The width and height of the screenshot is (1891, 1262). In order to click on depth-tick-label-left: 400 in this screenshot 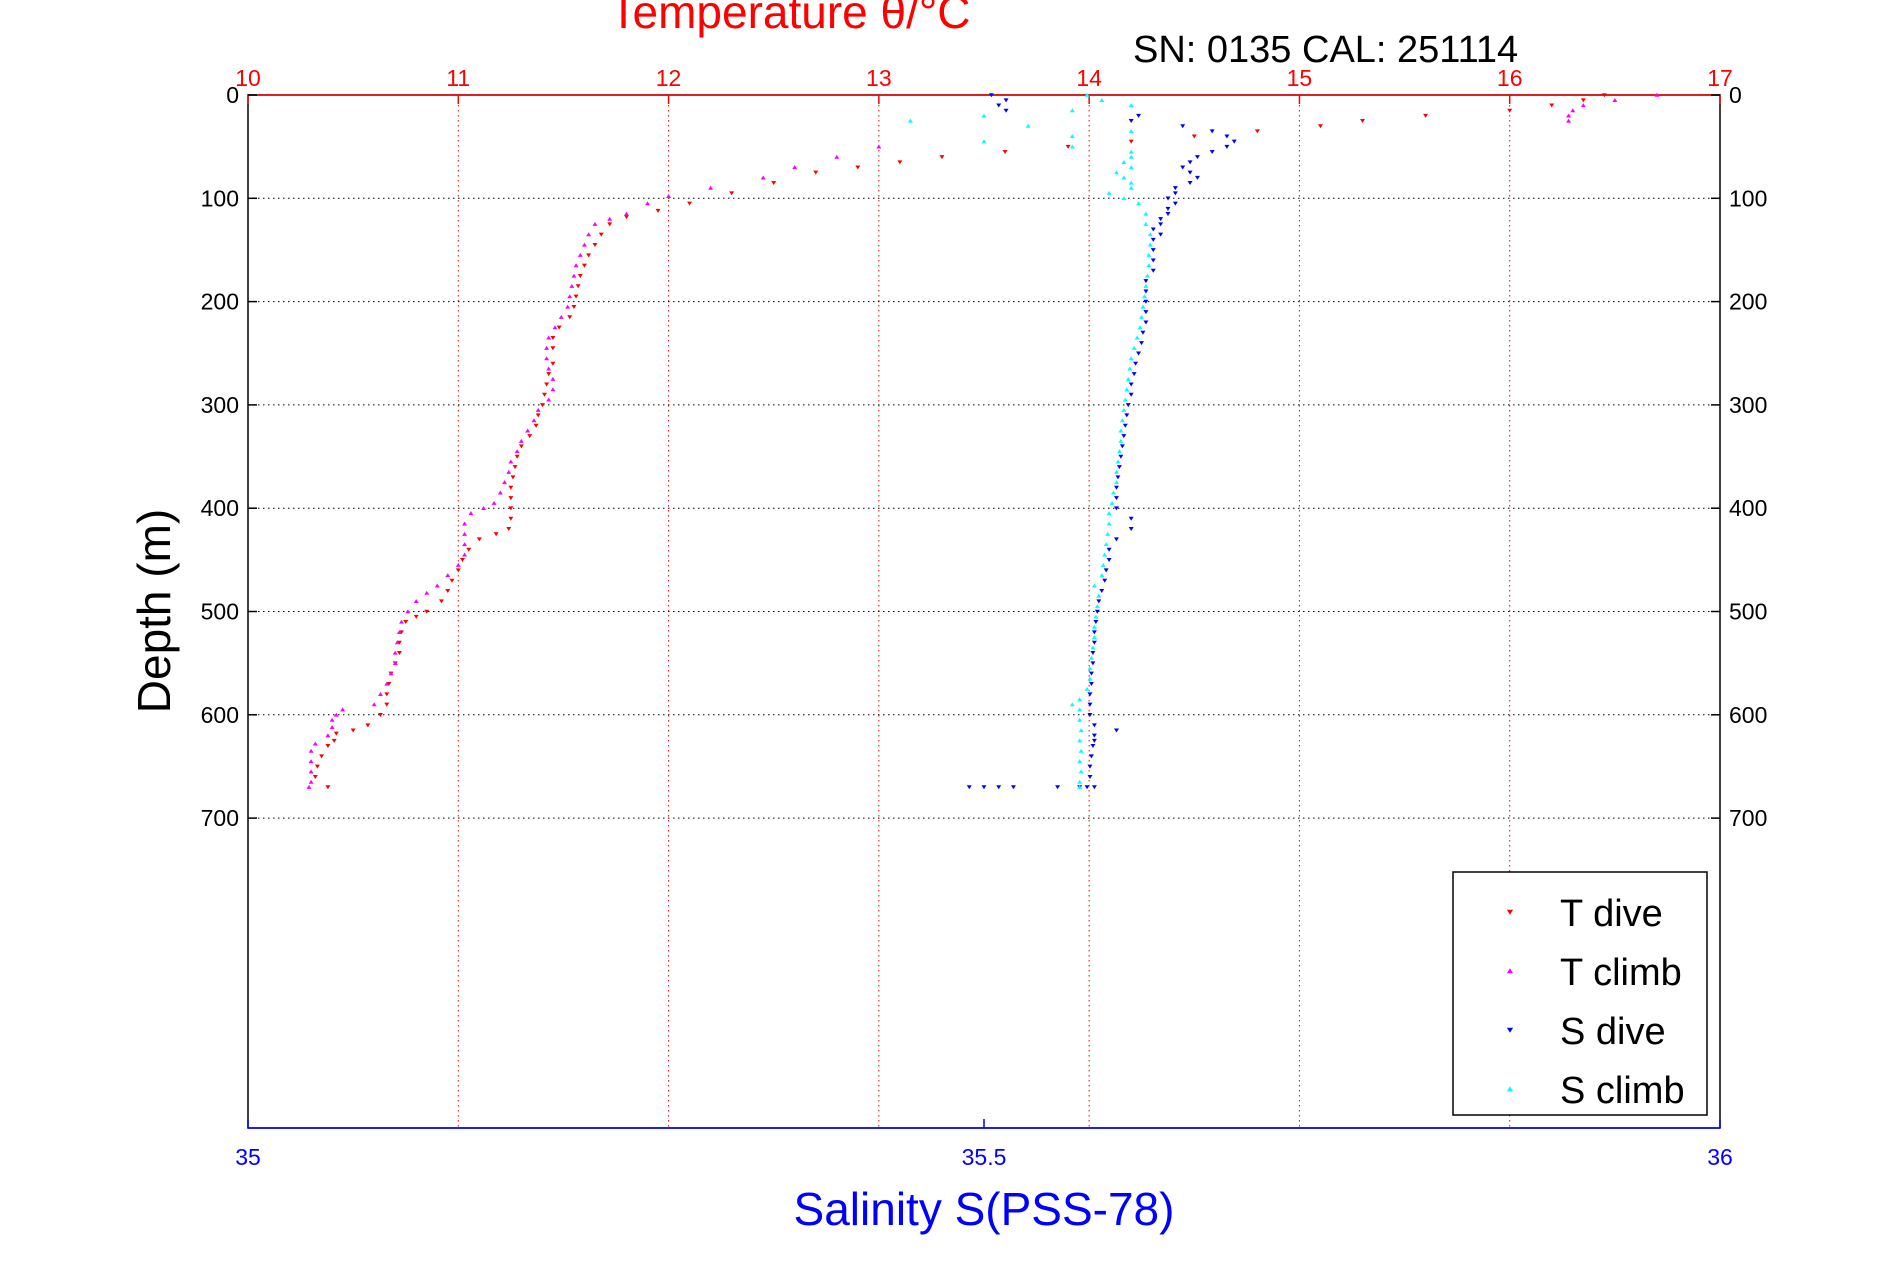, I will do `click(220, 508)`.